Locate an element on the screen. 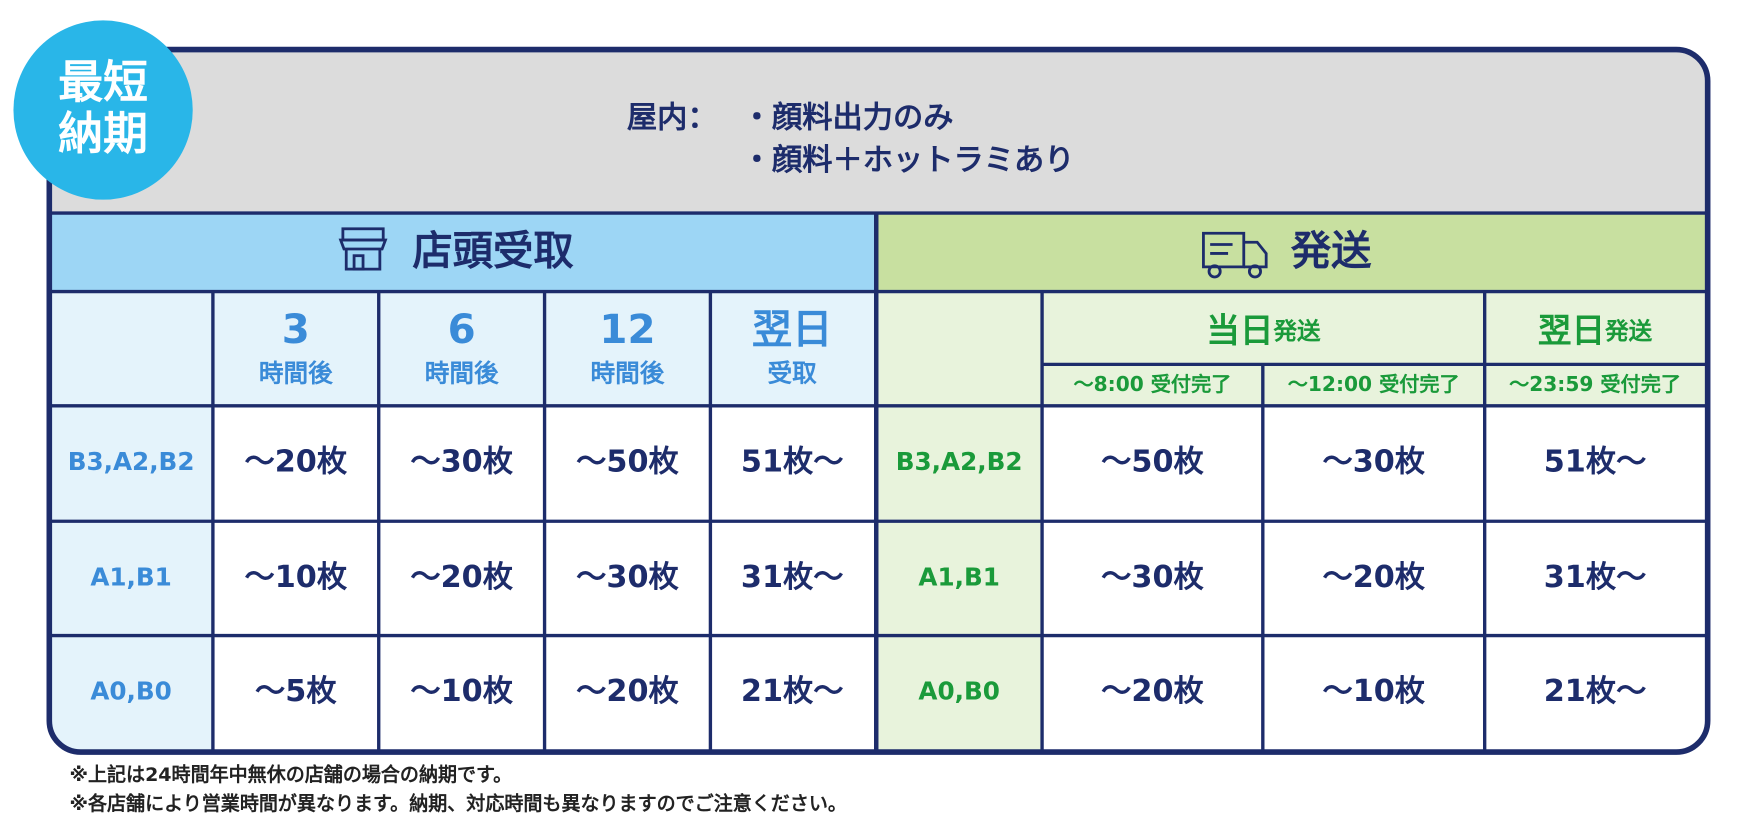  store-header-bg is located at coordinates (462, 252).